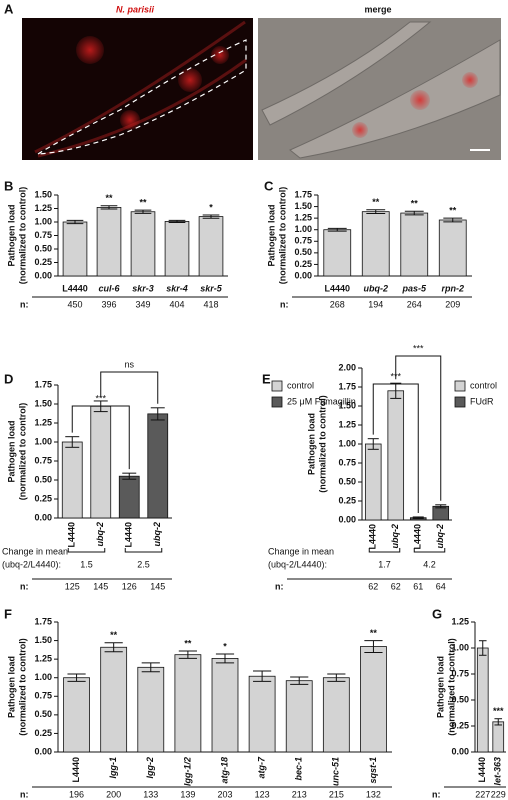 The image size is (508, 800). I want to click on x-tick-label: lgg-1/2, so click(187, 771).